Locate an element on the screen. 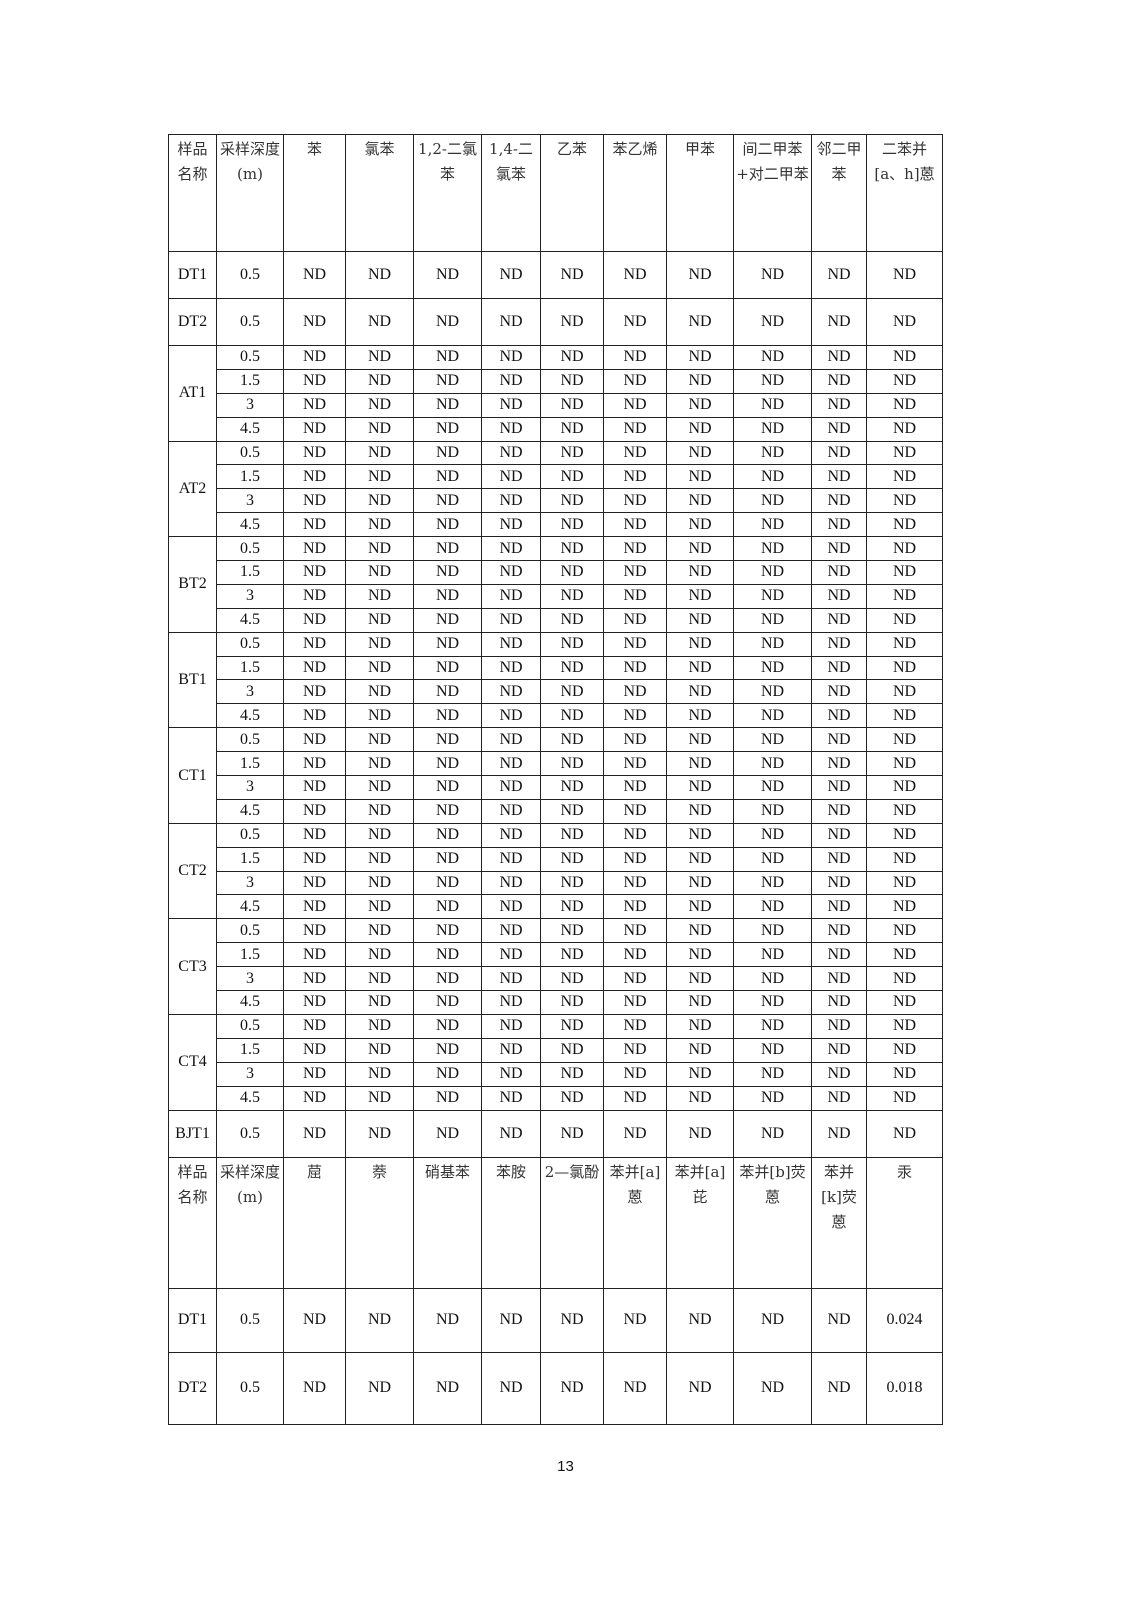 The width and height of the screenshot is (1131, 1600). table-row: 3 ND ND ND ND ND ND ND ND ND ND is located at coordinates (556, 979).